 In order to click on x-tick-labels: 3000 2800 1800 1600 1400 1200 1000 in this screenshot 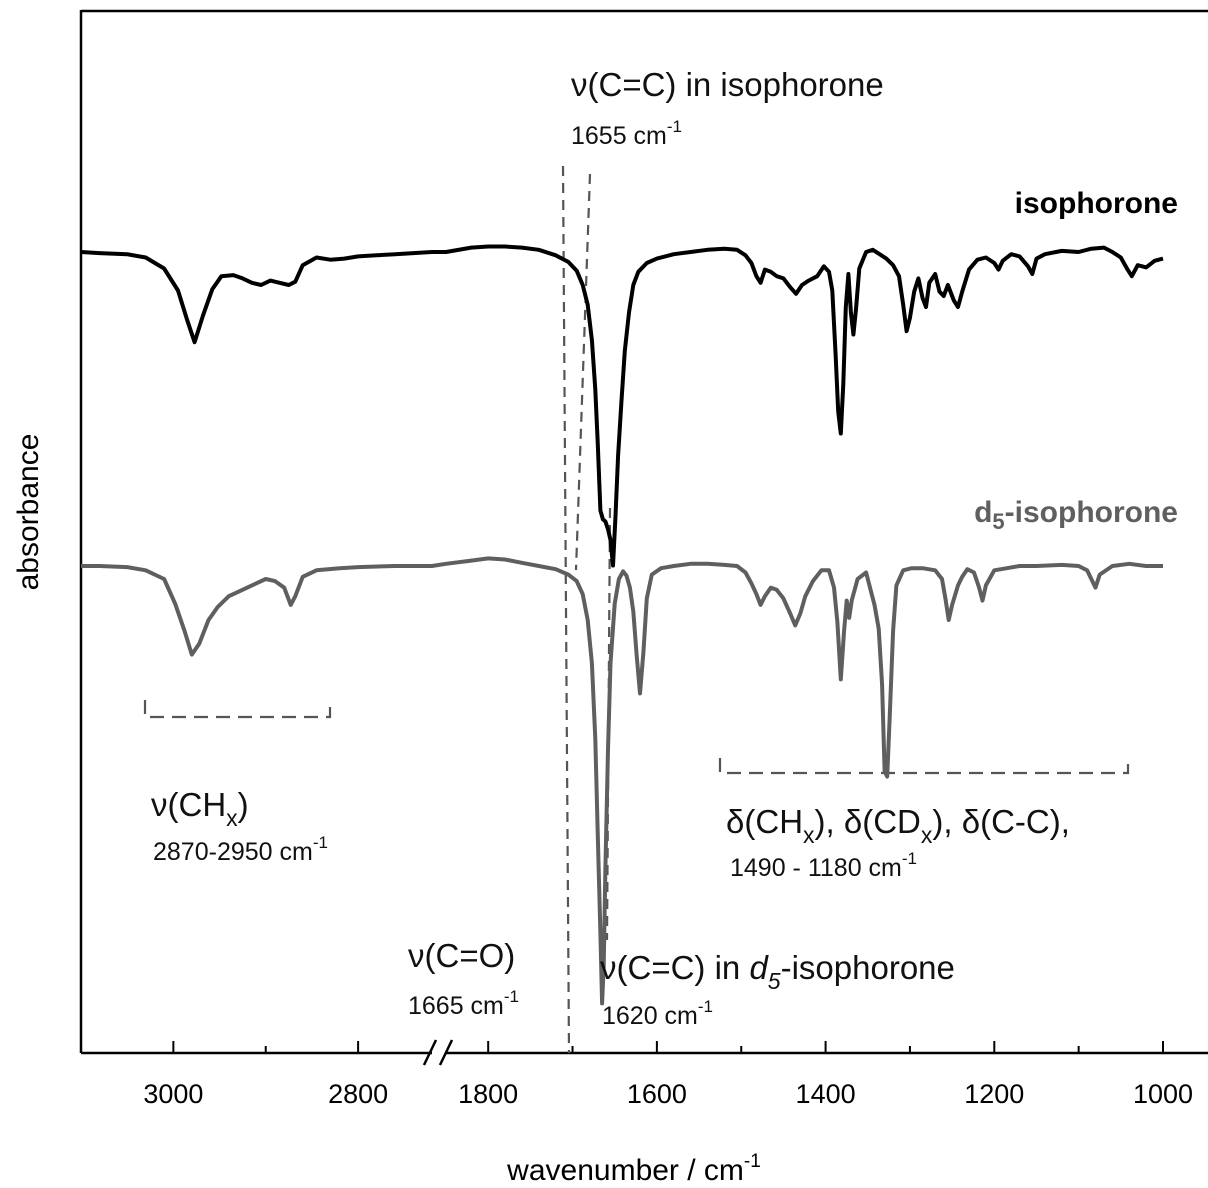, I will do `click(668, 1094)`.